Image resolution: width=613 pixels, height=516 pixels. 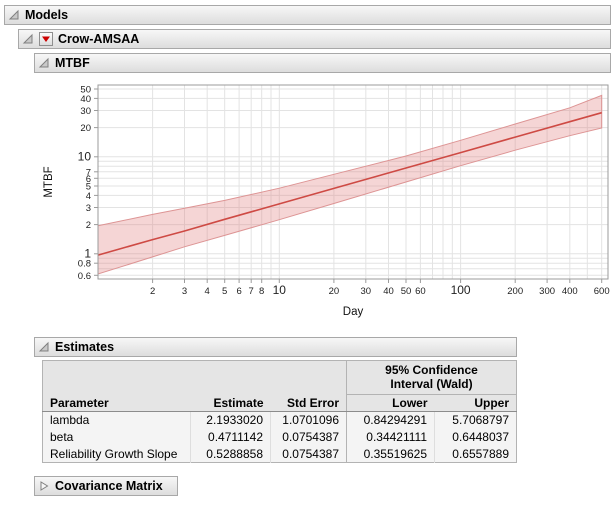 I want to click on column-header-lower: Lower, so click(x=390, y=403).